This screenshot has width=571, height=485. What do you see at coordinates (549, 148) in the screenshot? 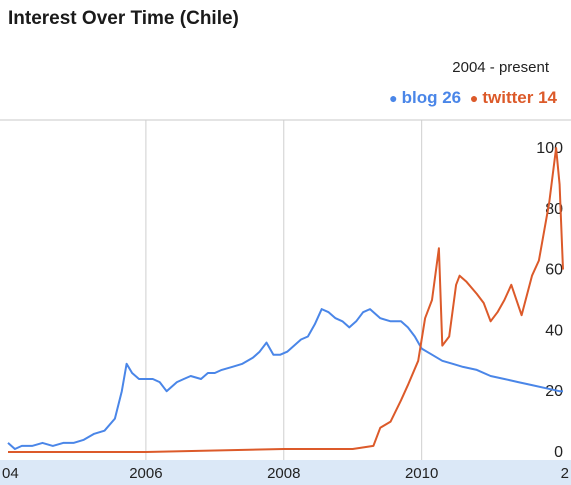
I see `y-tick-label-100: 100` at bounding box center [549, 148].